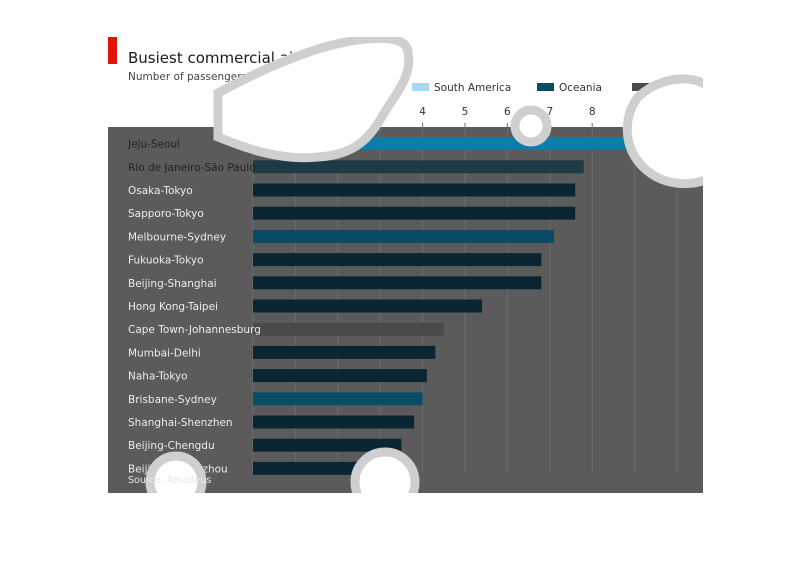  What do you see at coordinates (473, 88) in the screenshot?
I see `legend-label: South America` at bounding box center [473, 88].